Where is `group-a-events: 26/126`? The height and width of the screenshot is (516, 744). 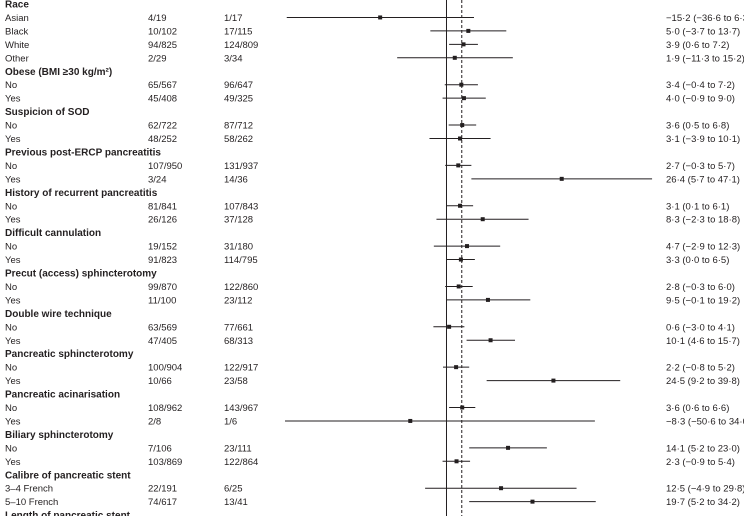
group-a-events: 26/126 is located at coordinates (162, 220).